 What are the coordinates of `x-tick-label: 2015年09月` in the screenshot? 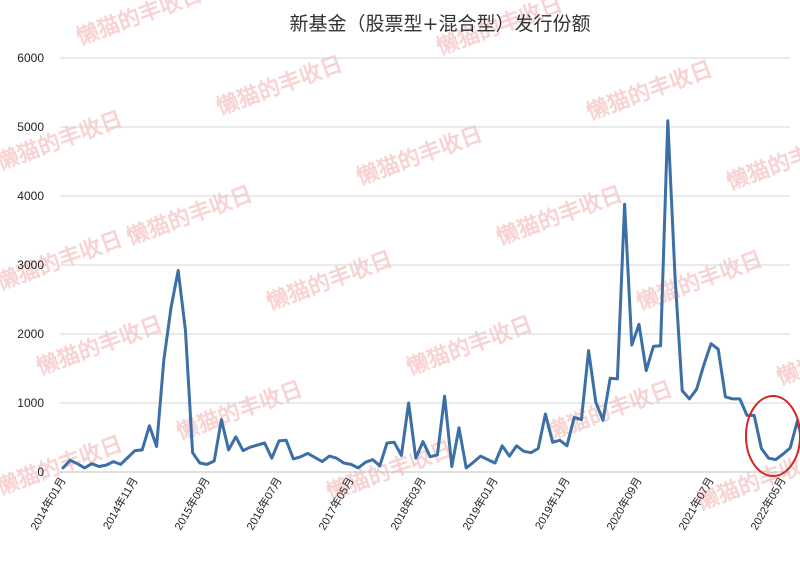 It's located at (191, 504).